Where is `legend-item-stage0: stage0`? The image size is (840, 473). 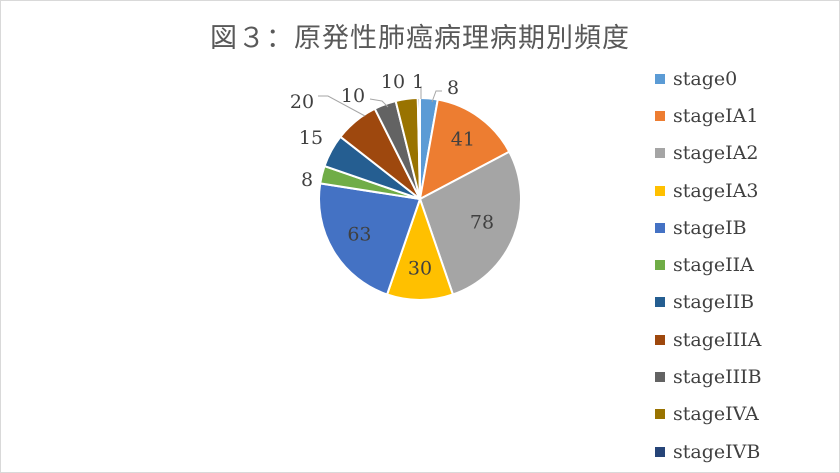
legend-item-stage0: stage0 is located at coordinates (745, 78).